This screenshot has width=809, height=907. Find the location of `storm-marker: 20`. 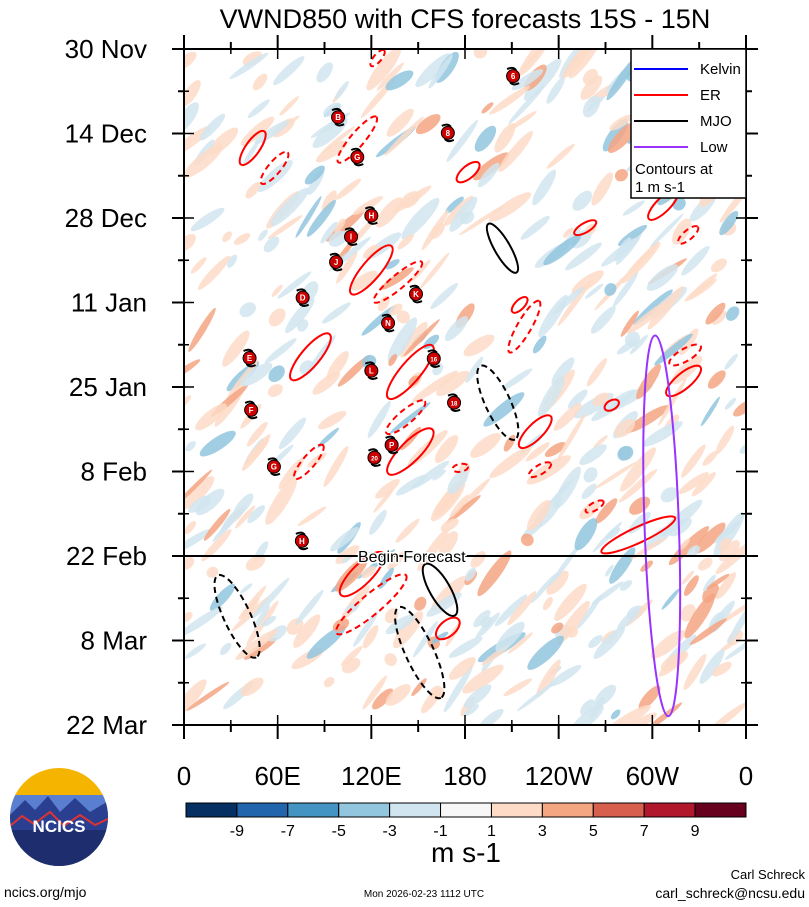

storm-marker: 20 is located at coordinates (374, 457).